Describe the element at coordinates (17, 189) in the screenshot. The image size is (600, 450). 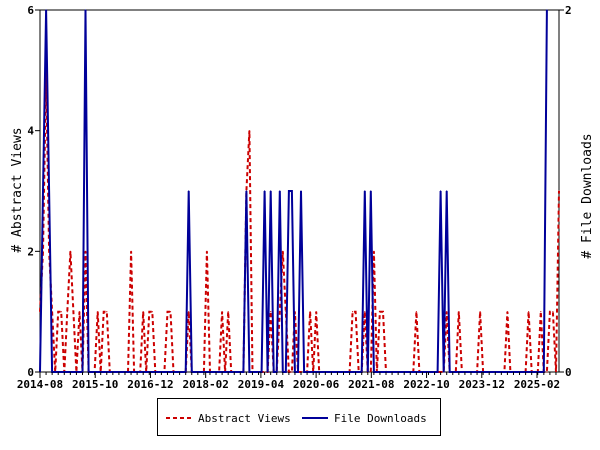
I see `left-axis-title: # Abstract Views` at that location.